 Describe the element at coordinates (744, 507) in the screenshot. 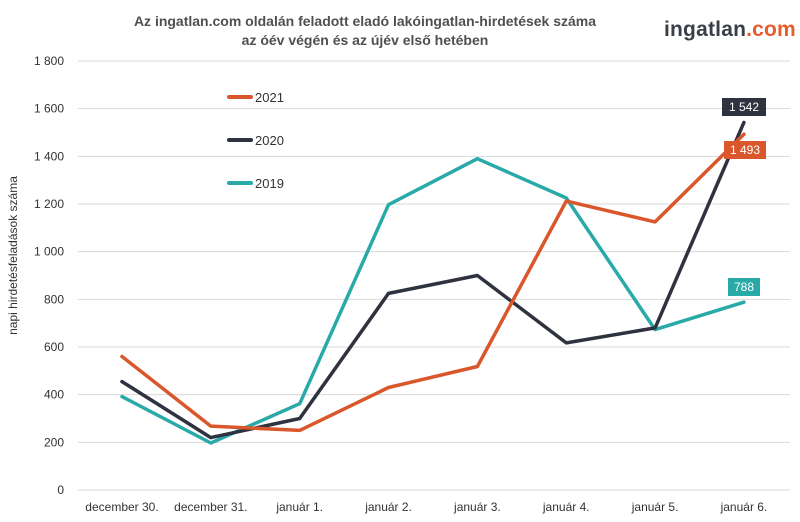

I see `x-tick-label: január 6.` at that location.